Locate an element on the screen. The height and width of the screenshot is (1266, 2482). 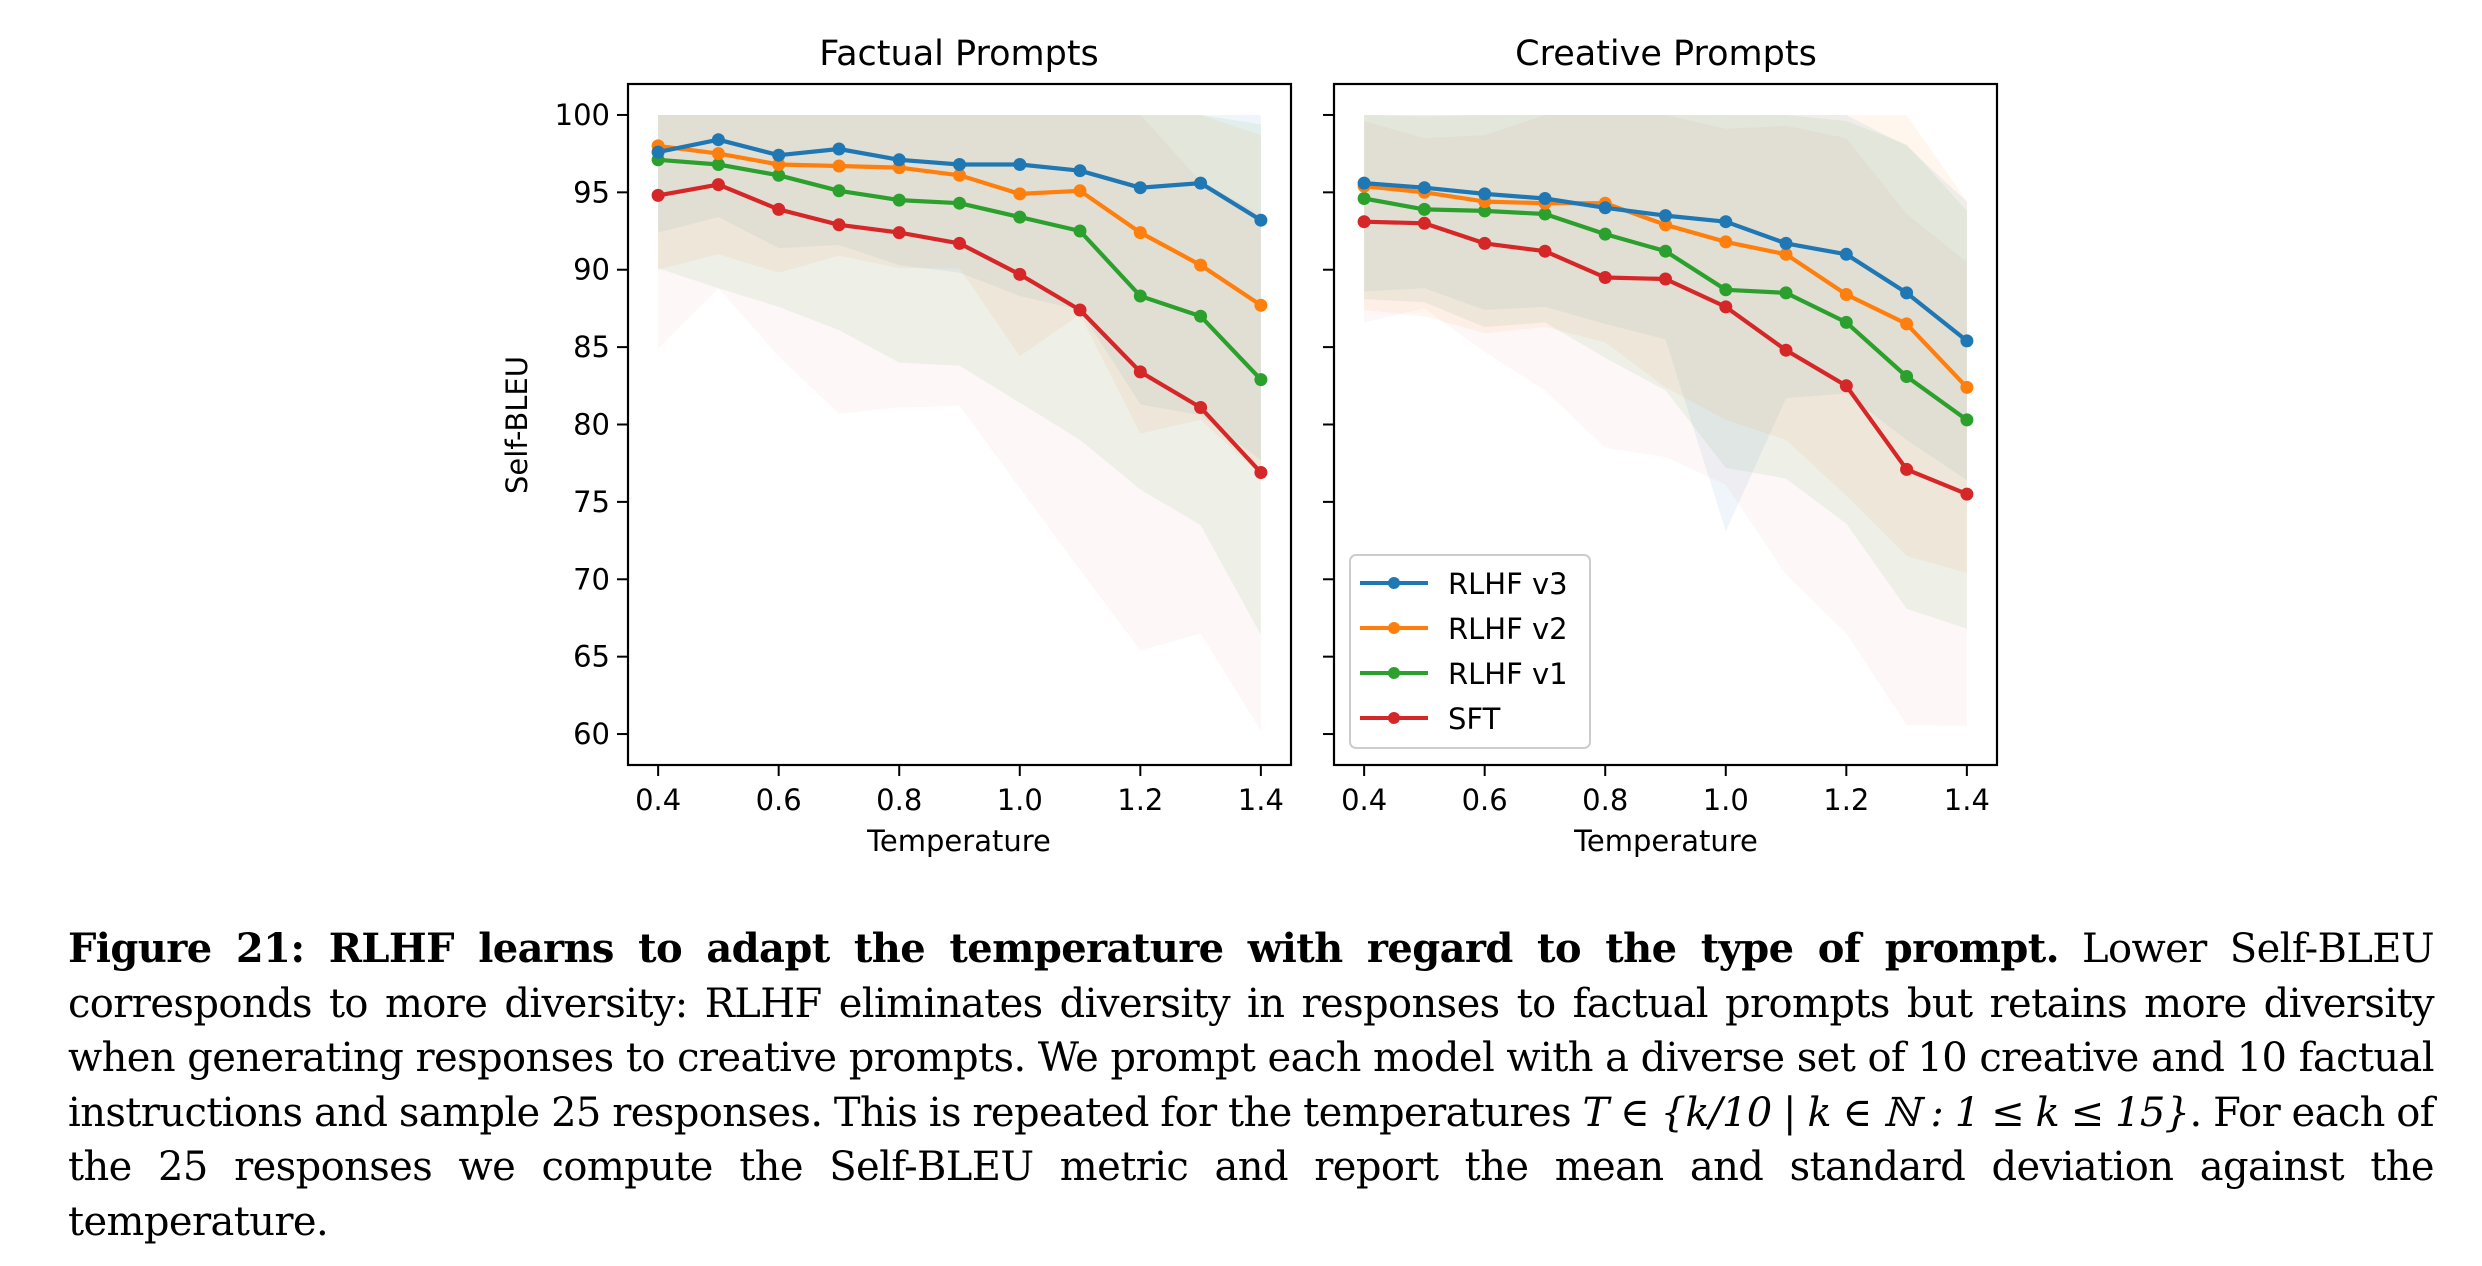
x-tick-label: 0.6 is located at coordinates (779, 800).